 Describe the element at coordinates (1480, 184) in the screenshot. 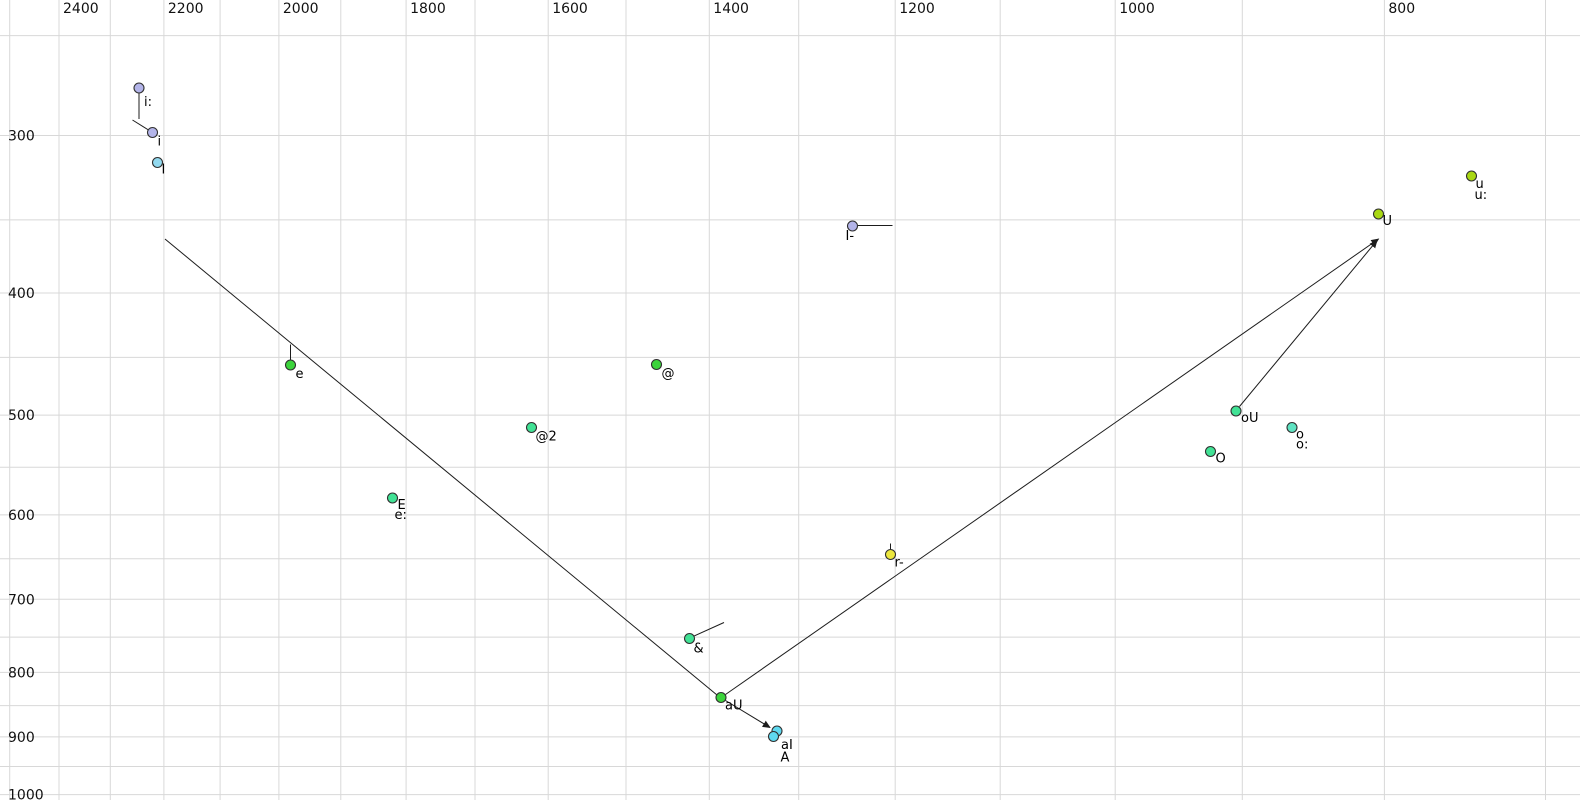

I see `point-label-u: u` at that location.